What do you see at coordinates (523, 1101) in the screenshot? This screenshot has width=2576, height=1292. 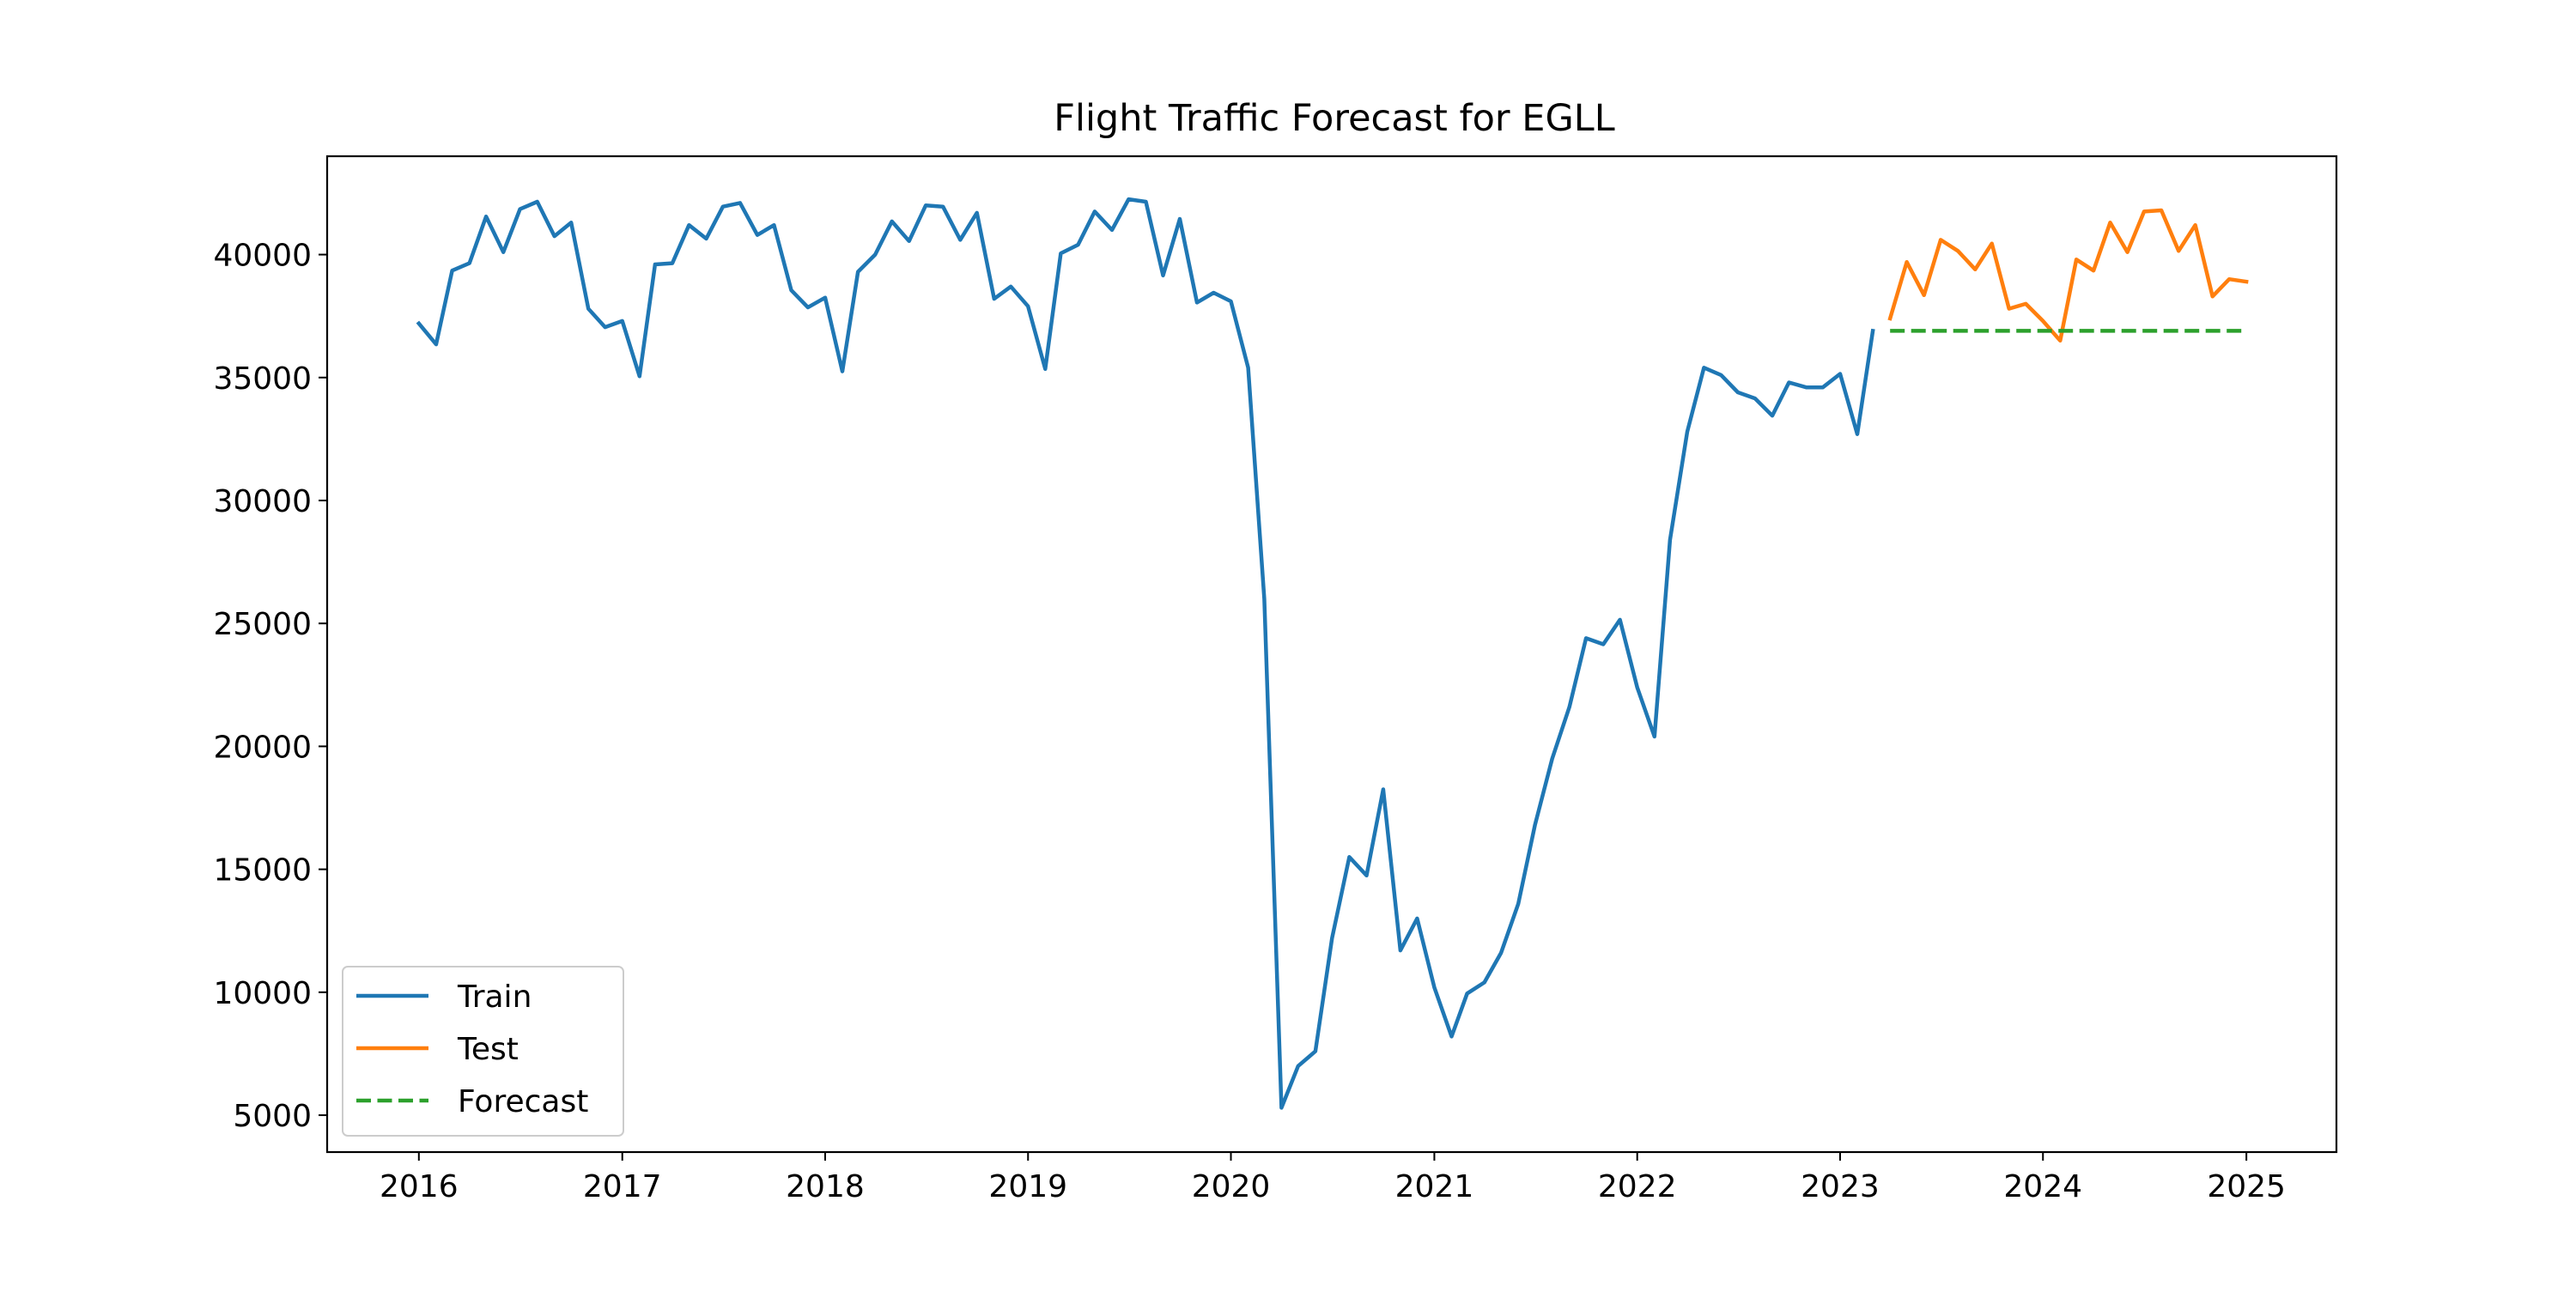 I see `legend-label-forecast: Forecast` at bounding box center [523, 1101].